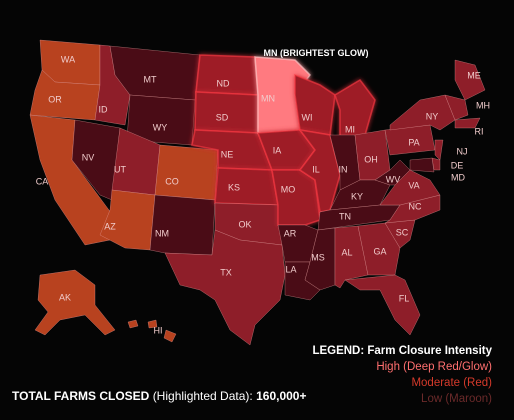 The height and width of the screenshot is (420, 514). Describe the element at coordinates (104, 109) in the screenshot. I see `state-label: ID` at that location.